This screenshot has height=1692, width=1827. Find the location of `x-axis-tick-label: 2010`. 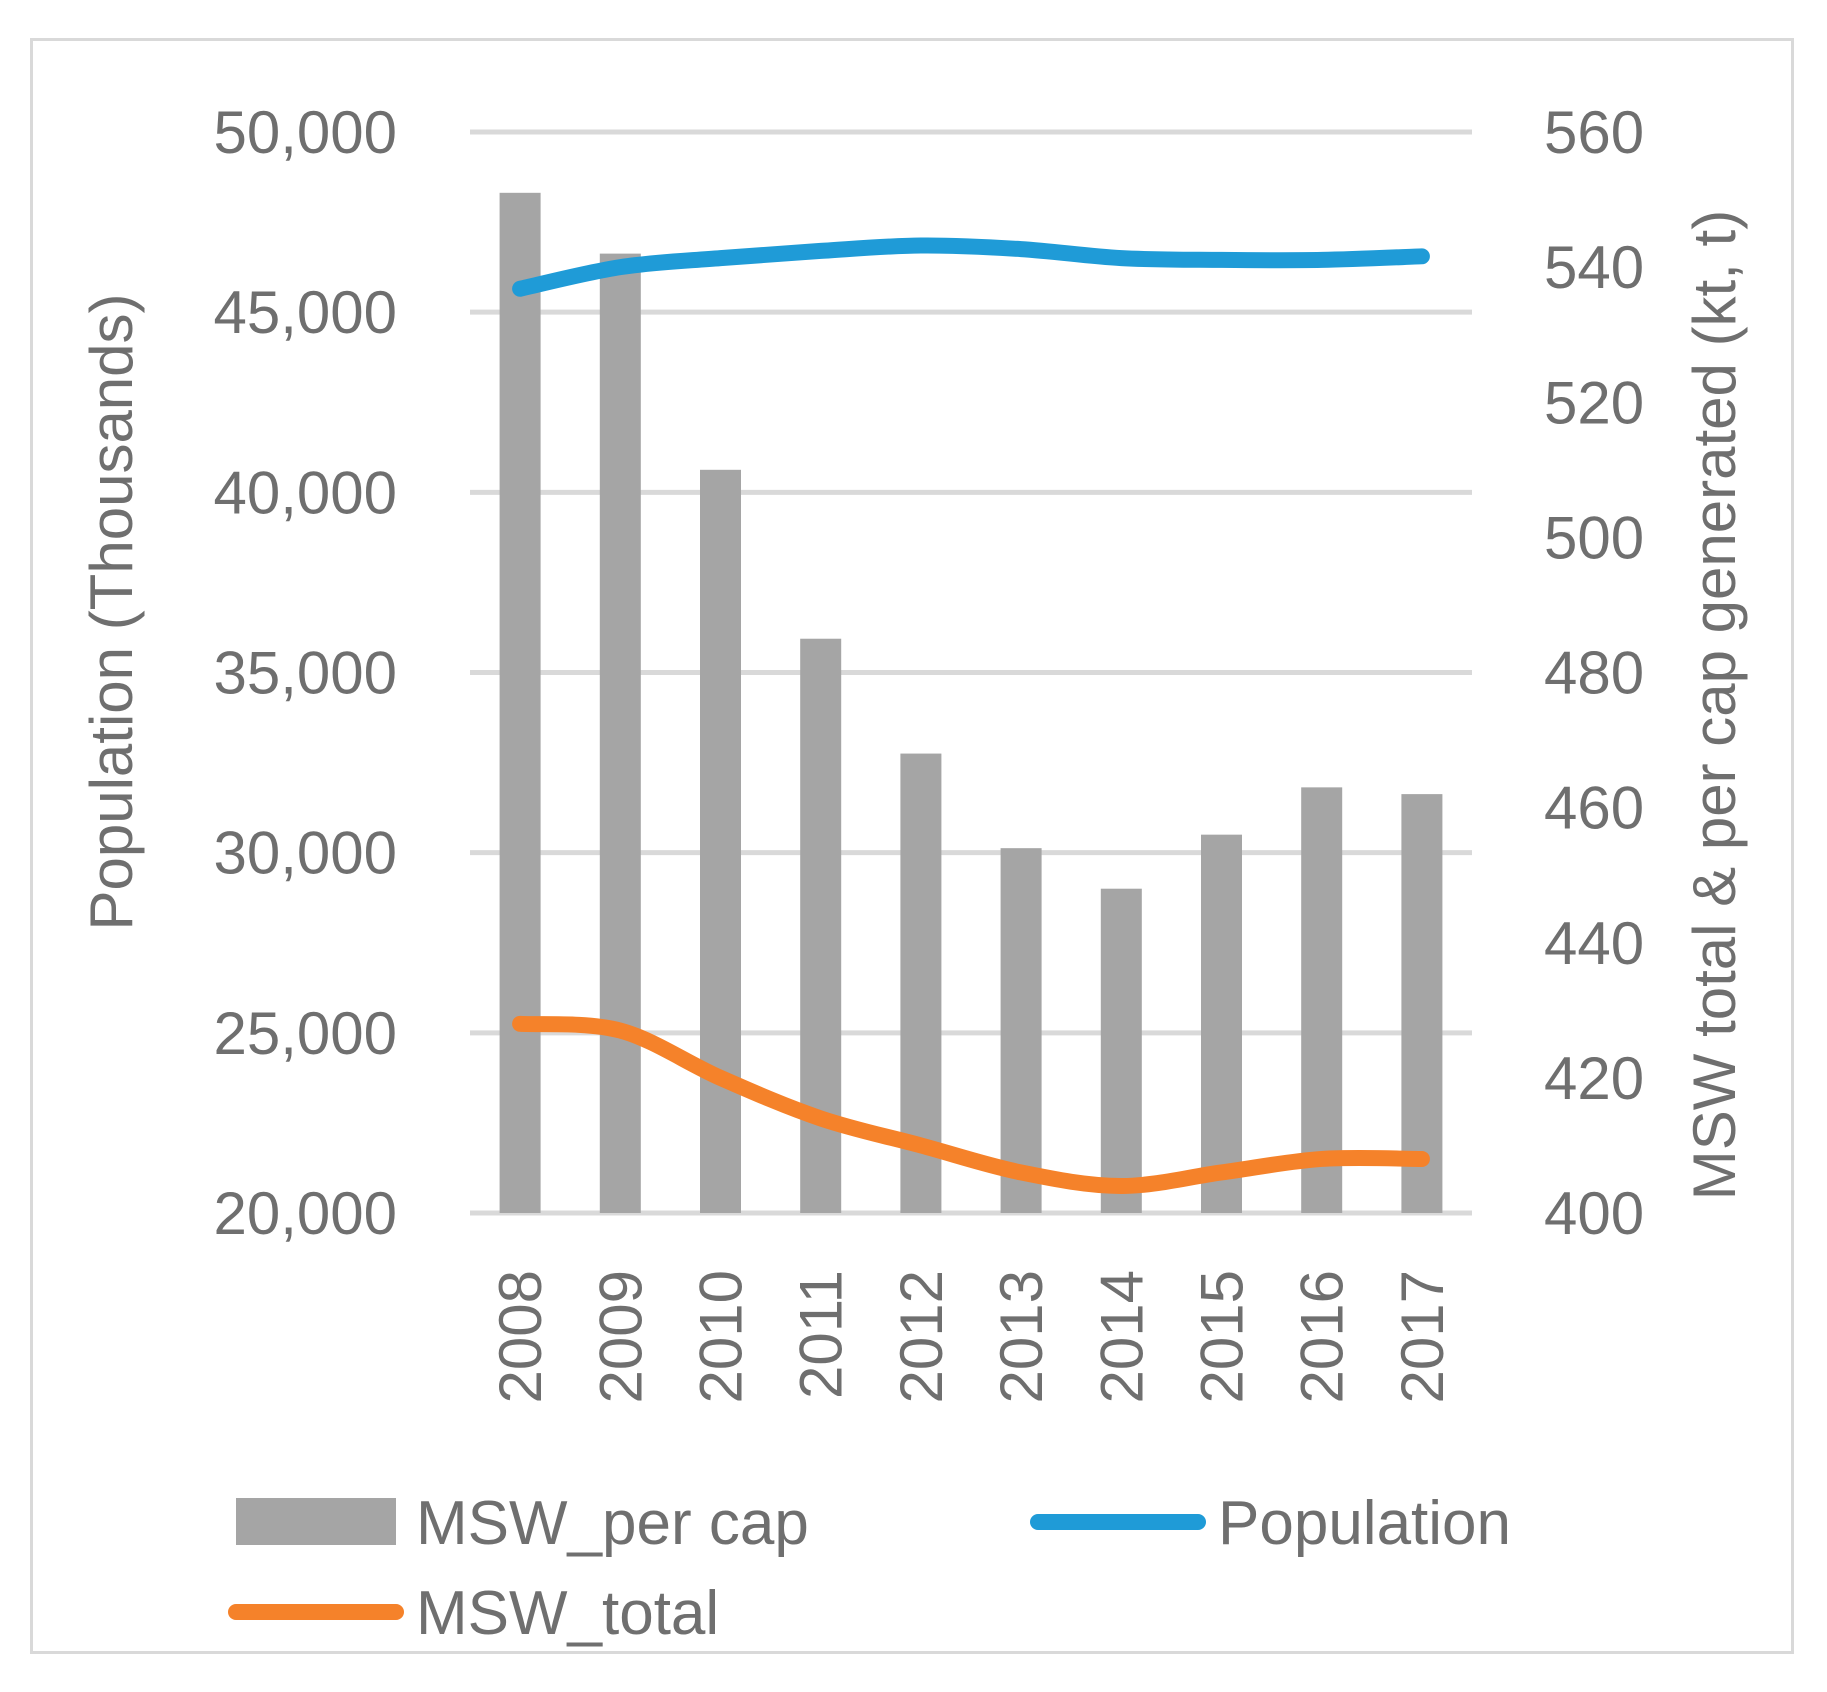

x-axis-tick-label: 2010 is located at coordinates (721, 1336).